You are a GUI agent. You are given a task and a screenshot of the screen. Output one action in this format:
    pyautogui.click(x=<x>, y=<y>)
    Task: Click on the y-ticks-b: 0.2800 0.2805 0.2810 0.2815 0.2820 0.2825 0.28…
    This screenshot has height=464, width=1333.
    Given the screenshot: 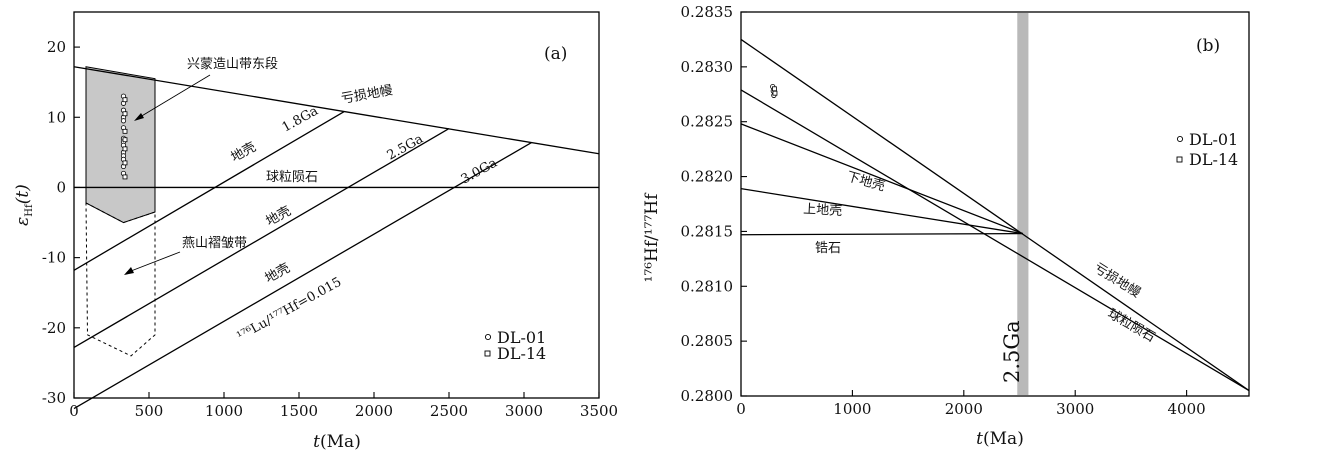 What is the action you would take?
    pyautogui.click(x=714, y=204)
    